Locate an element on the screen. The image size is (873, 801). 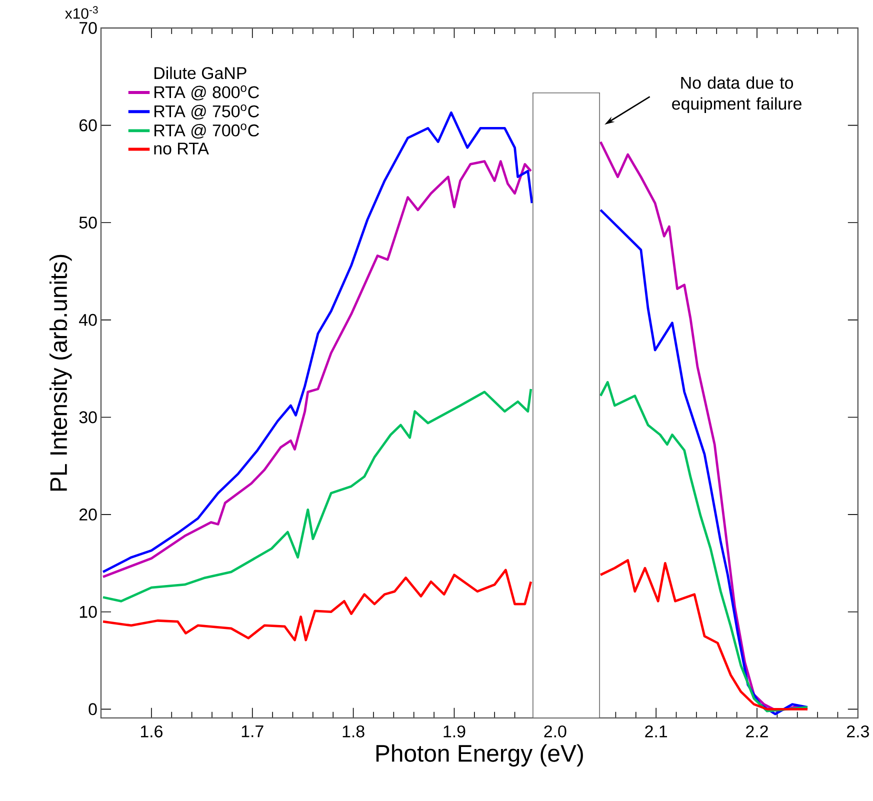
y-tick-label: 0 is located at coordinates (92, 709).